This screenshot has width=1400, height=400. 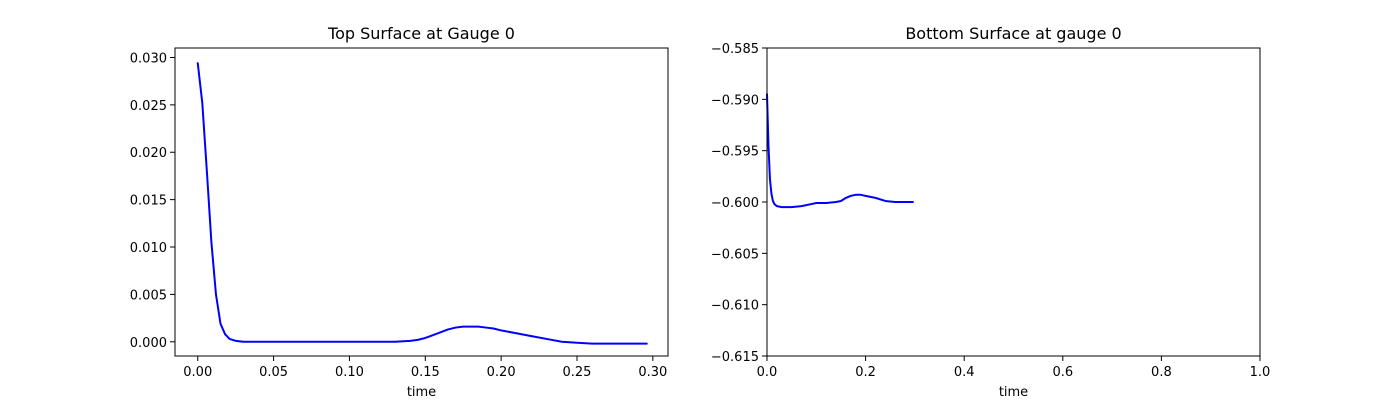 What do you see at coordinates (349, 372) in the screenshot?
I see `x-tick-label: 0.10` at bounding box center [349, 372].